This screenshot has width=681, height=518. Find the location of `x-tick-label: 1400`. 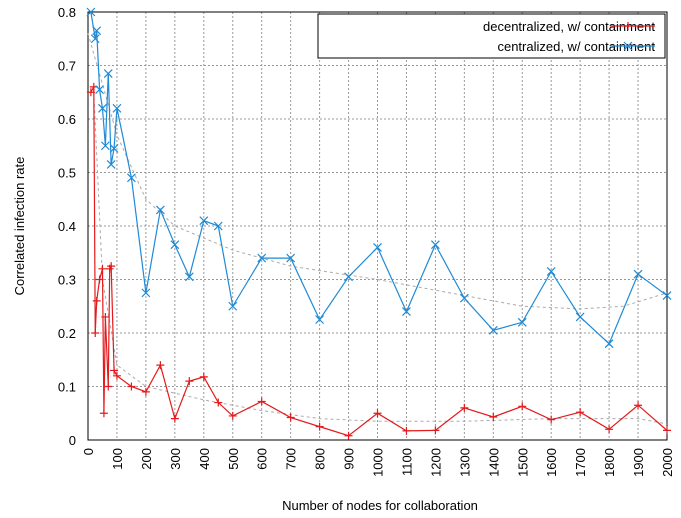

x-tick-label: 1400 is located at coordinates (493, 462).